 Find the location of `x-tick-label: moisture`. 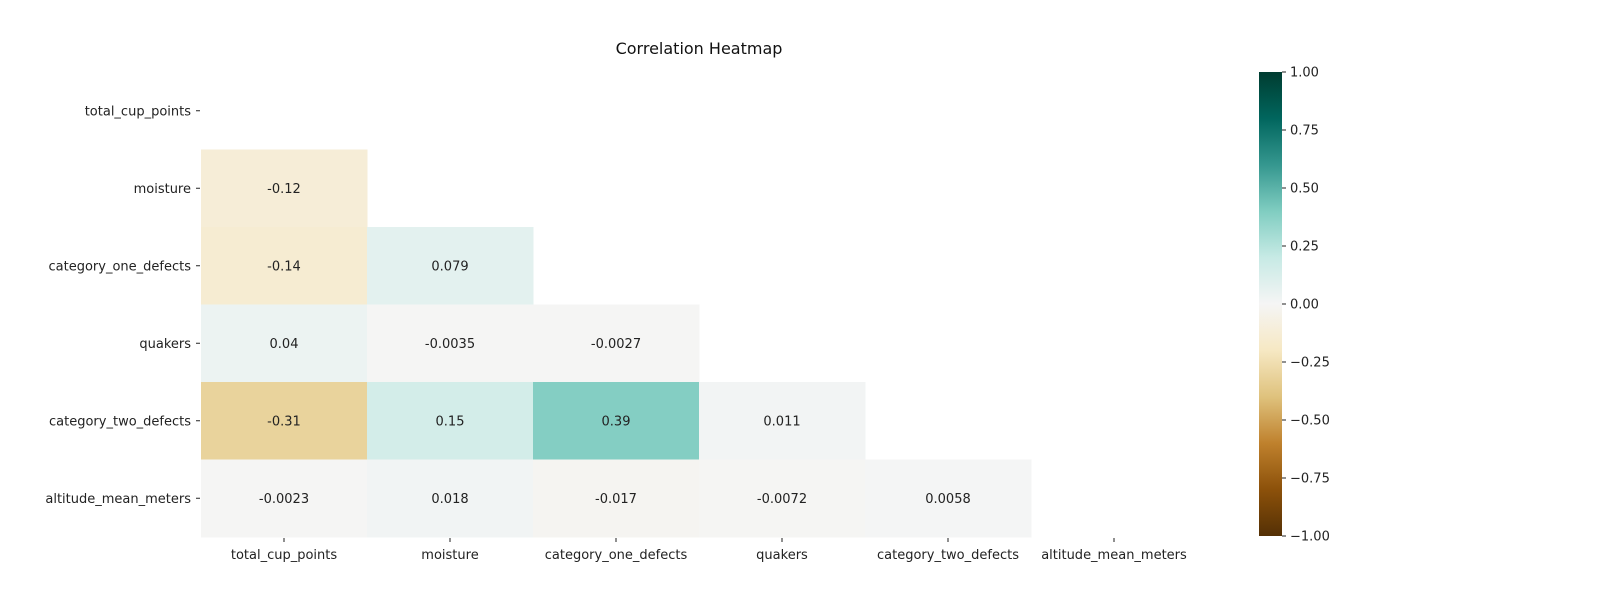

x-tick-label: moisture is located at coordinates (449, 555).